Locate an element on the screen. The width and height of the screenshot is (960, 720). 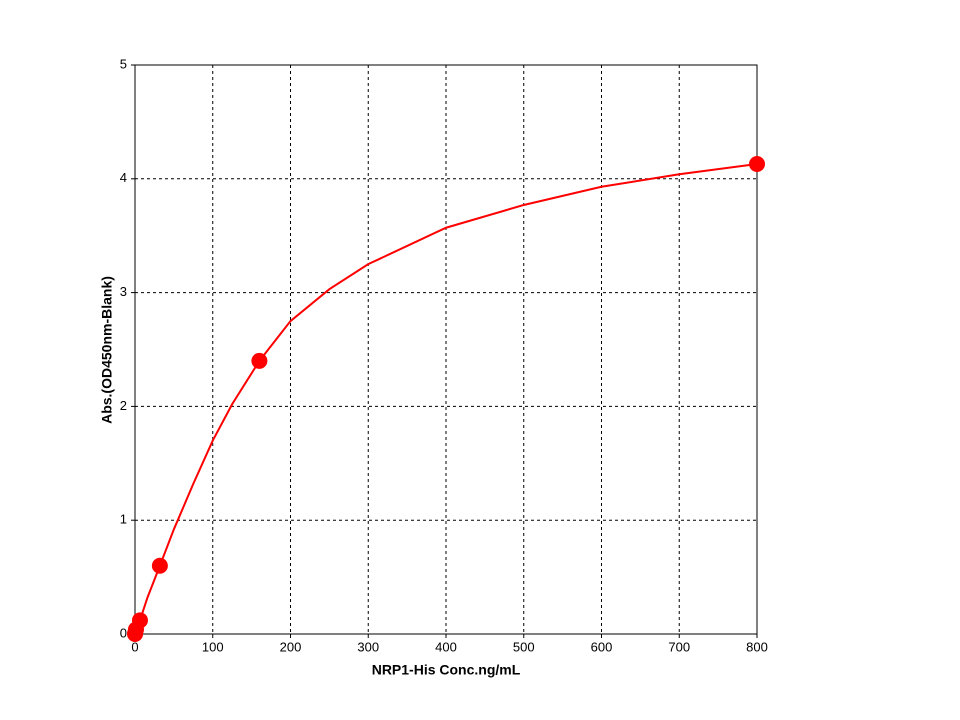
x-tick-label: 200 is located at coordinates (291, 646).